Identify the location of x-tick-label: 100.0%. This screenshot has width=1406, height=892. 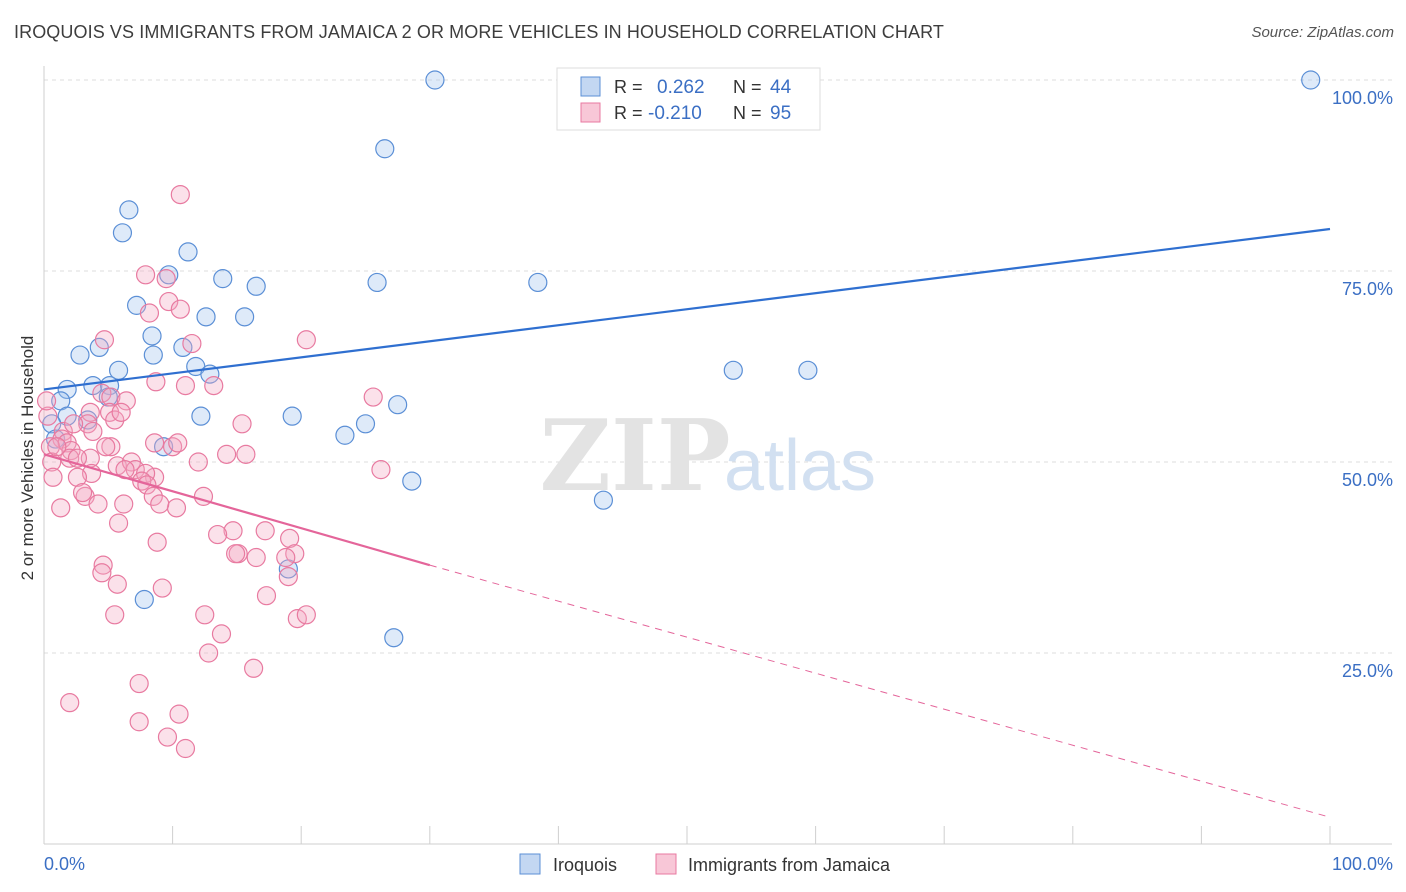
(1362, 864).